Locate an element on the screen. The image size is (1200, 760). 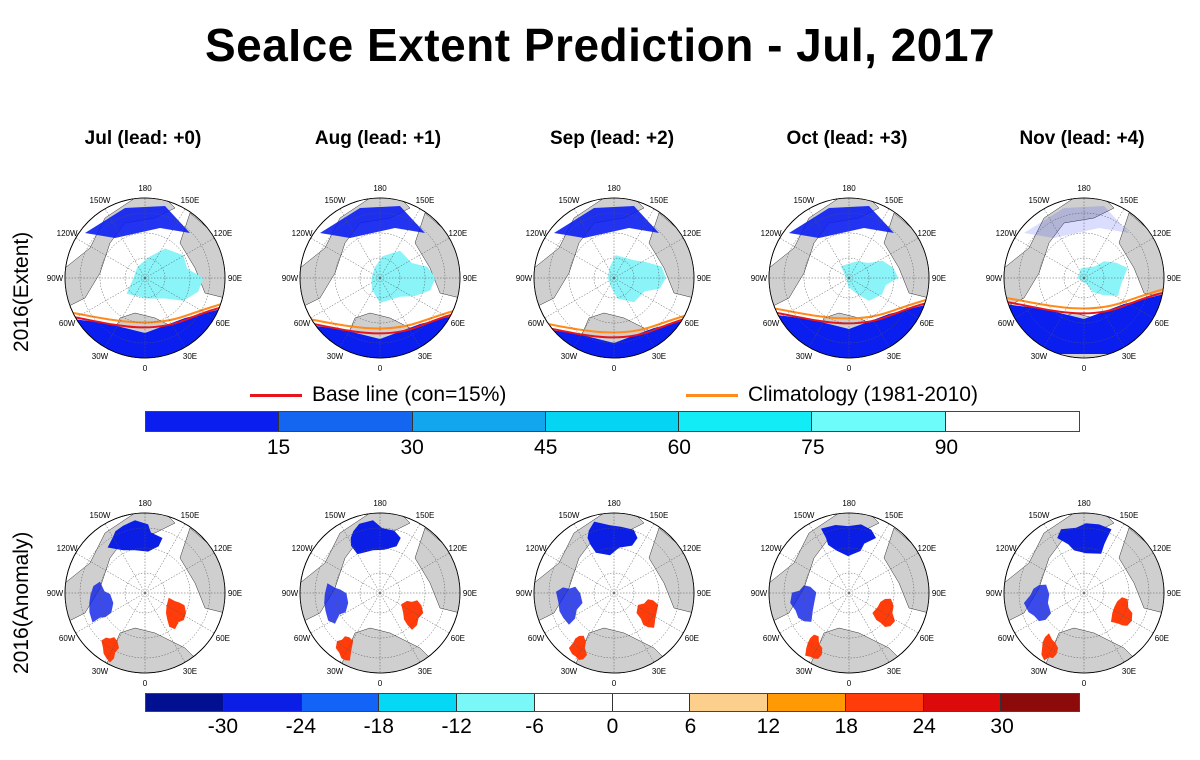
polar-map-extent-1: 180 150E 120E 90E 60E 30E 0 30W 60W 90W 120W 150W is located at coordinates (145, 278).